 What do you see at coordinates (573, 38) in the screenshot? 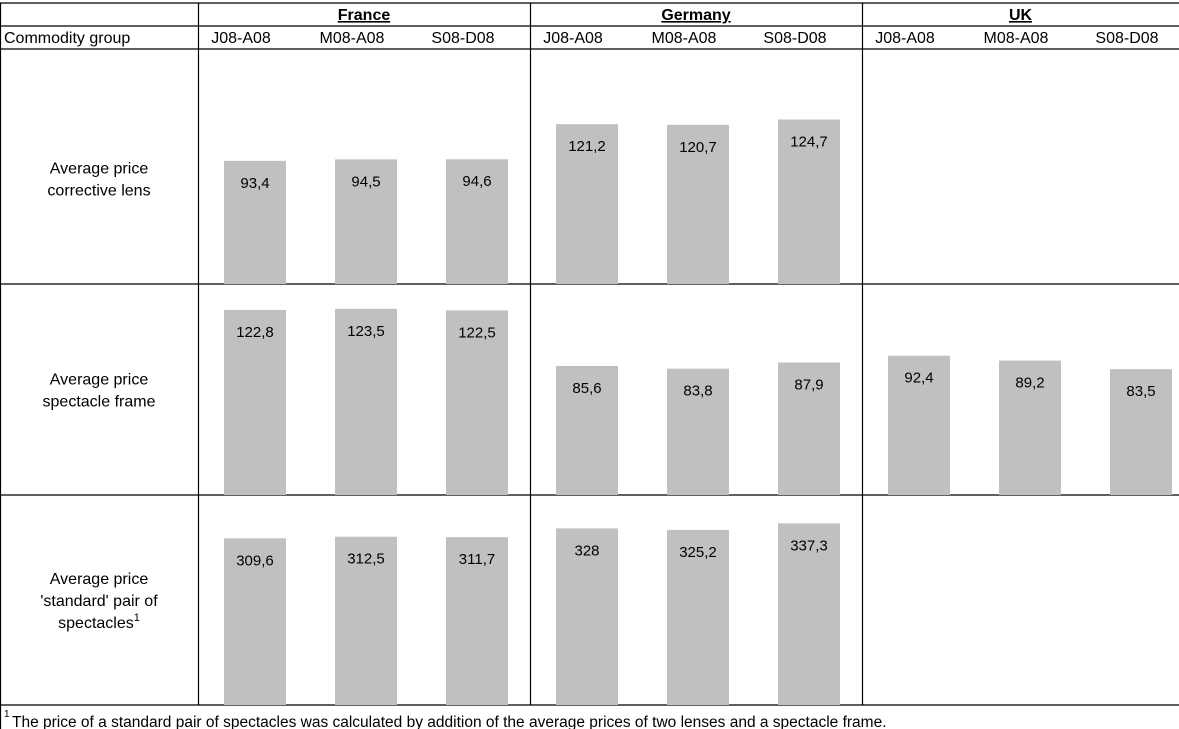
I see `period-header-germany-j08-a08: J08-A08` at bounding box center [573, 38].